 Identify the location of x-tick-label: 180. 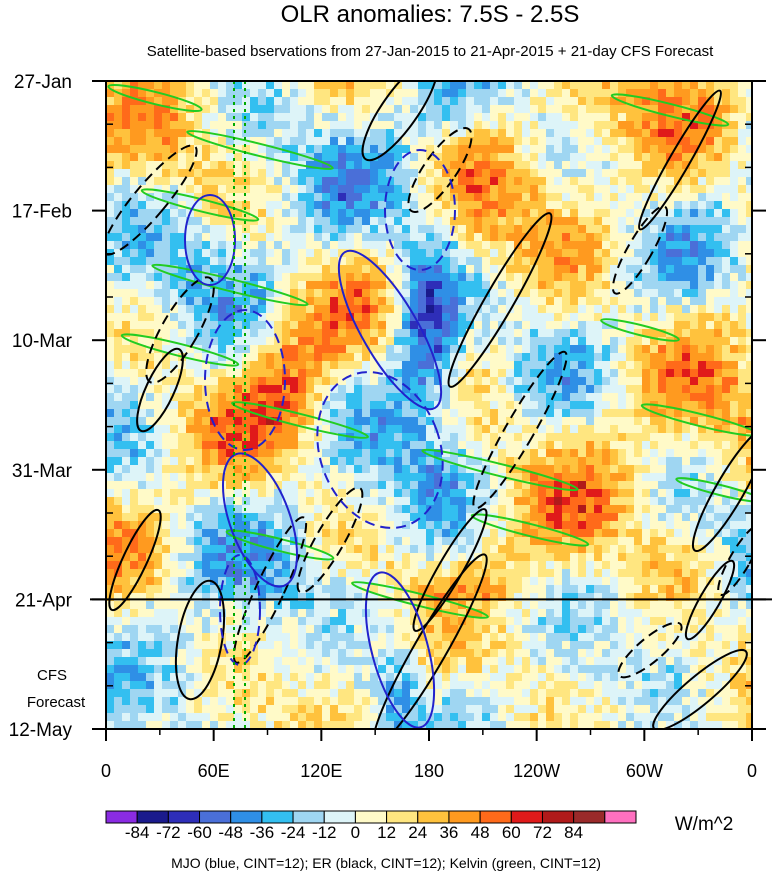
(429, 771).